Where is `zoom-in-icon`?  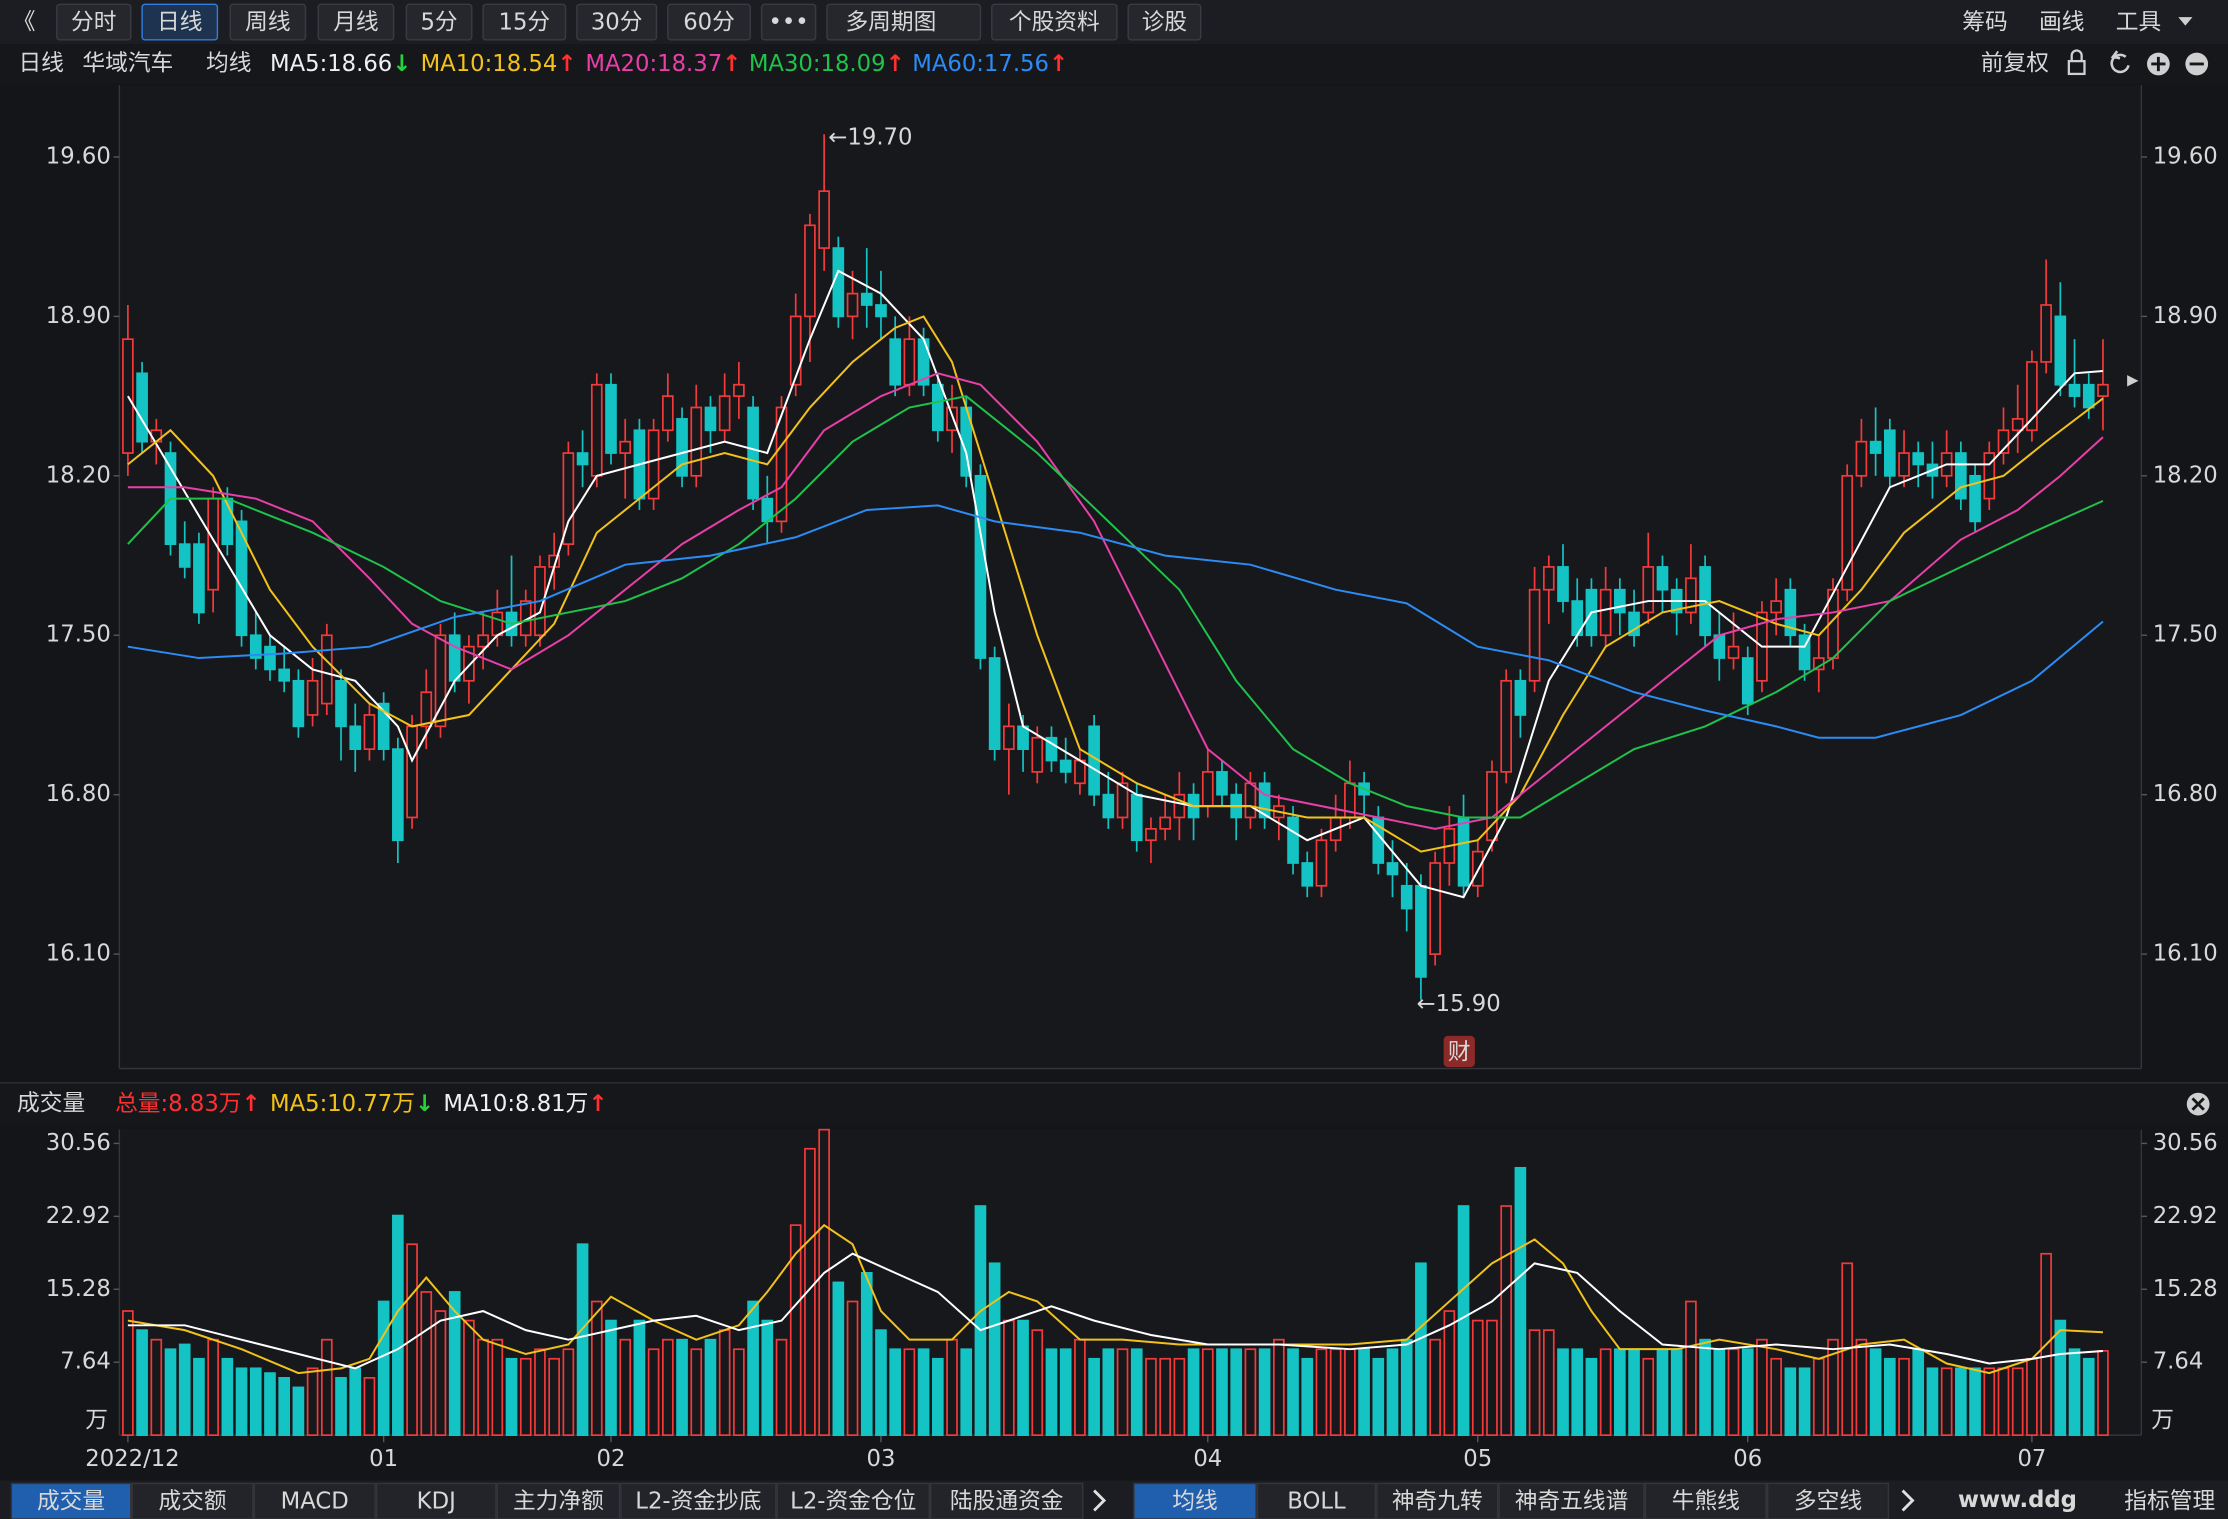
zoom-in-icon is located at coordinates (2158, 64).